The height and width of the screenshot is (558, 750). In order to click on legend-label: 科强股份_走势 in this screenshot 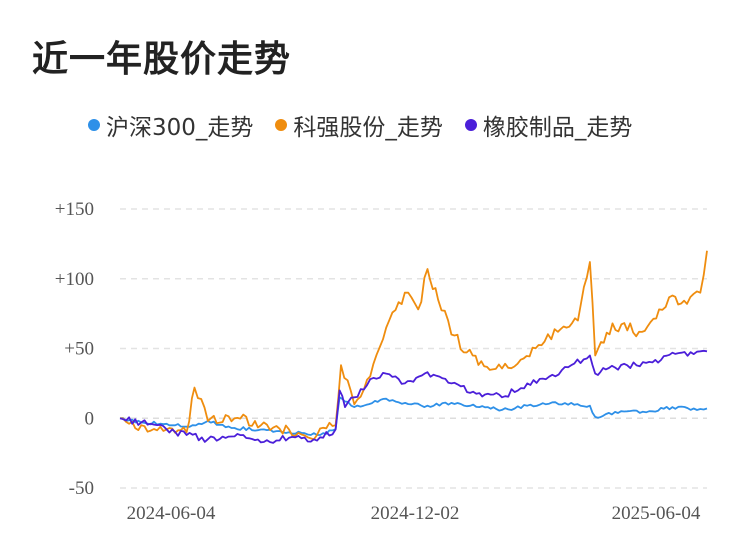, I will do `click(368, 128)`.